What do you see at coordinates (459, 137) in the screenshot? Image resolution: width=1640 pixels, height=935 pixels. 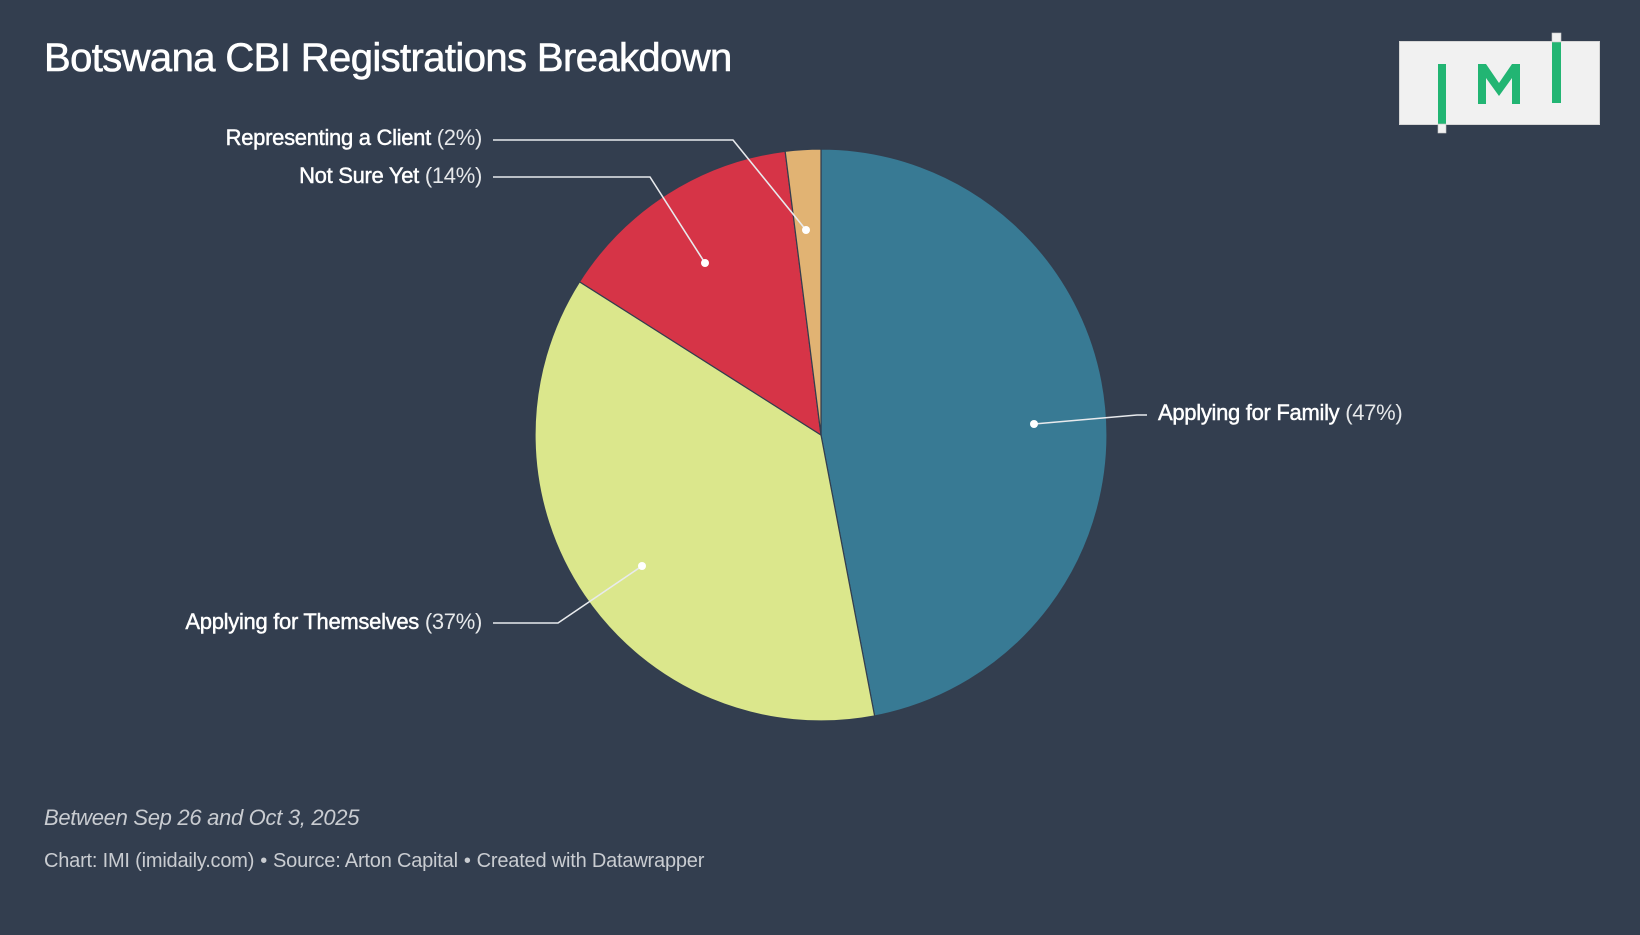 I see `slice-label-percent: (2%)` at bounding box center [459, 137].